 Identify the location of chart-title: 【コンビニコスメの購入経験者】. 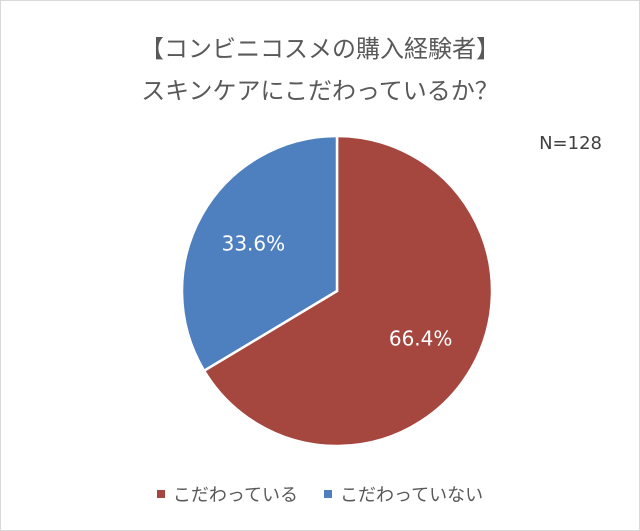
(320, 49).